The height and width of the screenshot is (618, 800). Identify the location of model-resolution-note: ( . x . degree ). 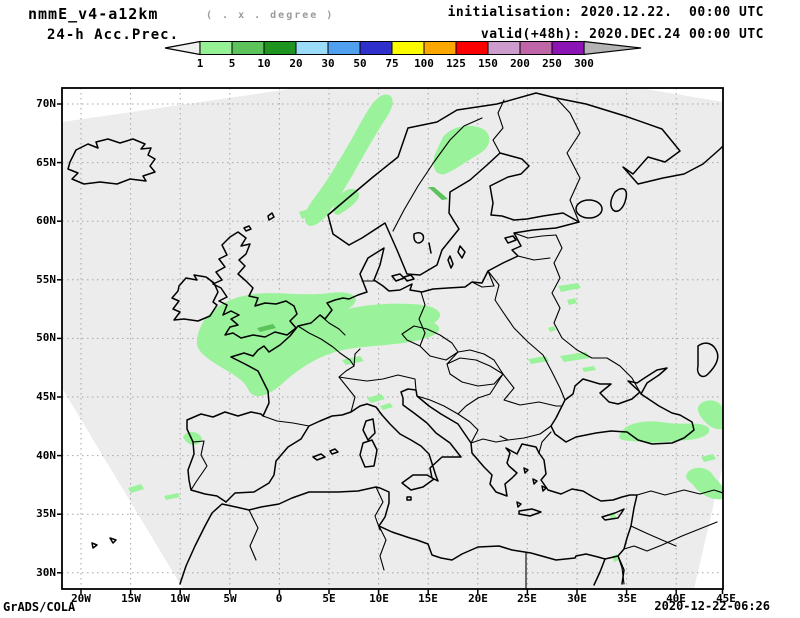
(270, 15).